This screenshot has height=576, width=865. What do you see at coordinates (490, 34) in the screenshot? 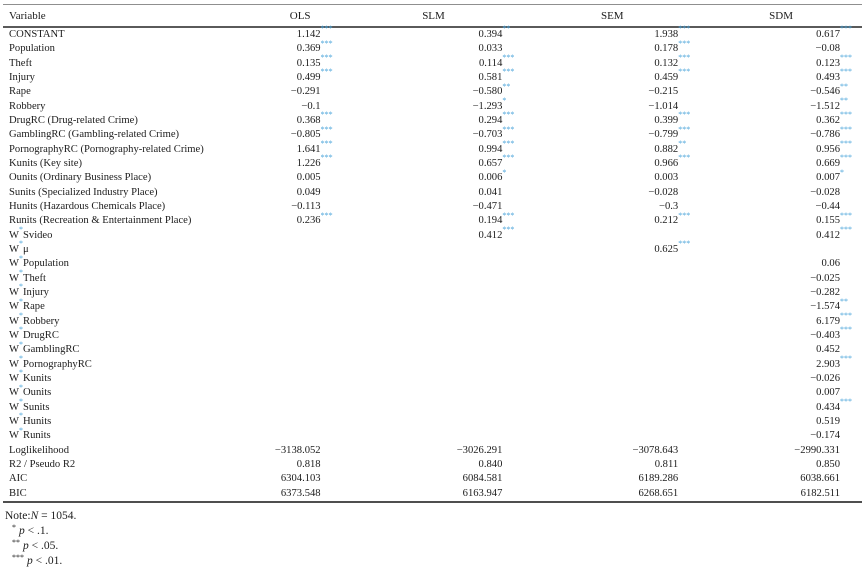
I see `coefficient-value: 0.394` at bounding box center [490, 34].